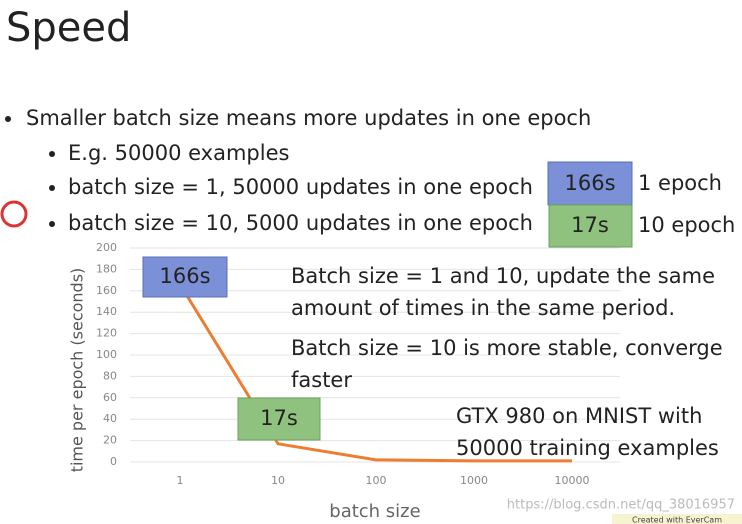 The image size is (742, 524). Describe the element at coordinates (483, 308) in the screenshot. I see `note: amount of times in the same period.` at that location.